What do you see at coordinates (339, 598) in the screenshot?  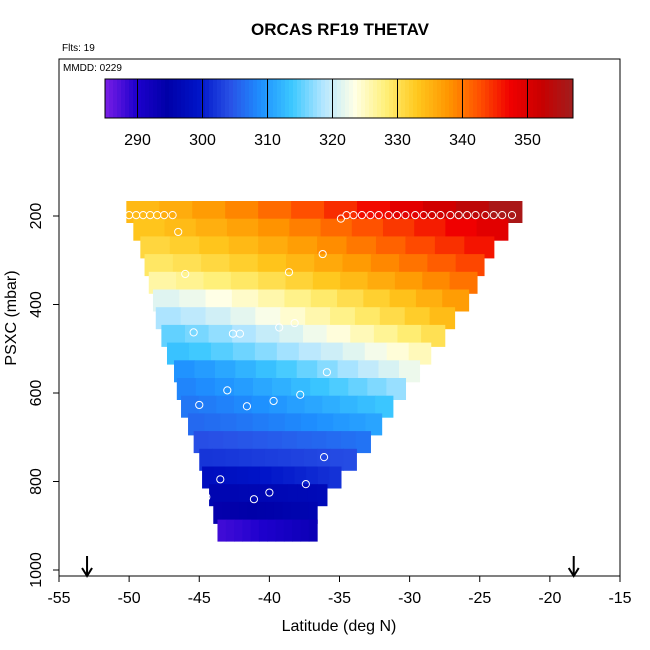 I see `x-tick-label: -35` at bounding box center [339, 598].